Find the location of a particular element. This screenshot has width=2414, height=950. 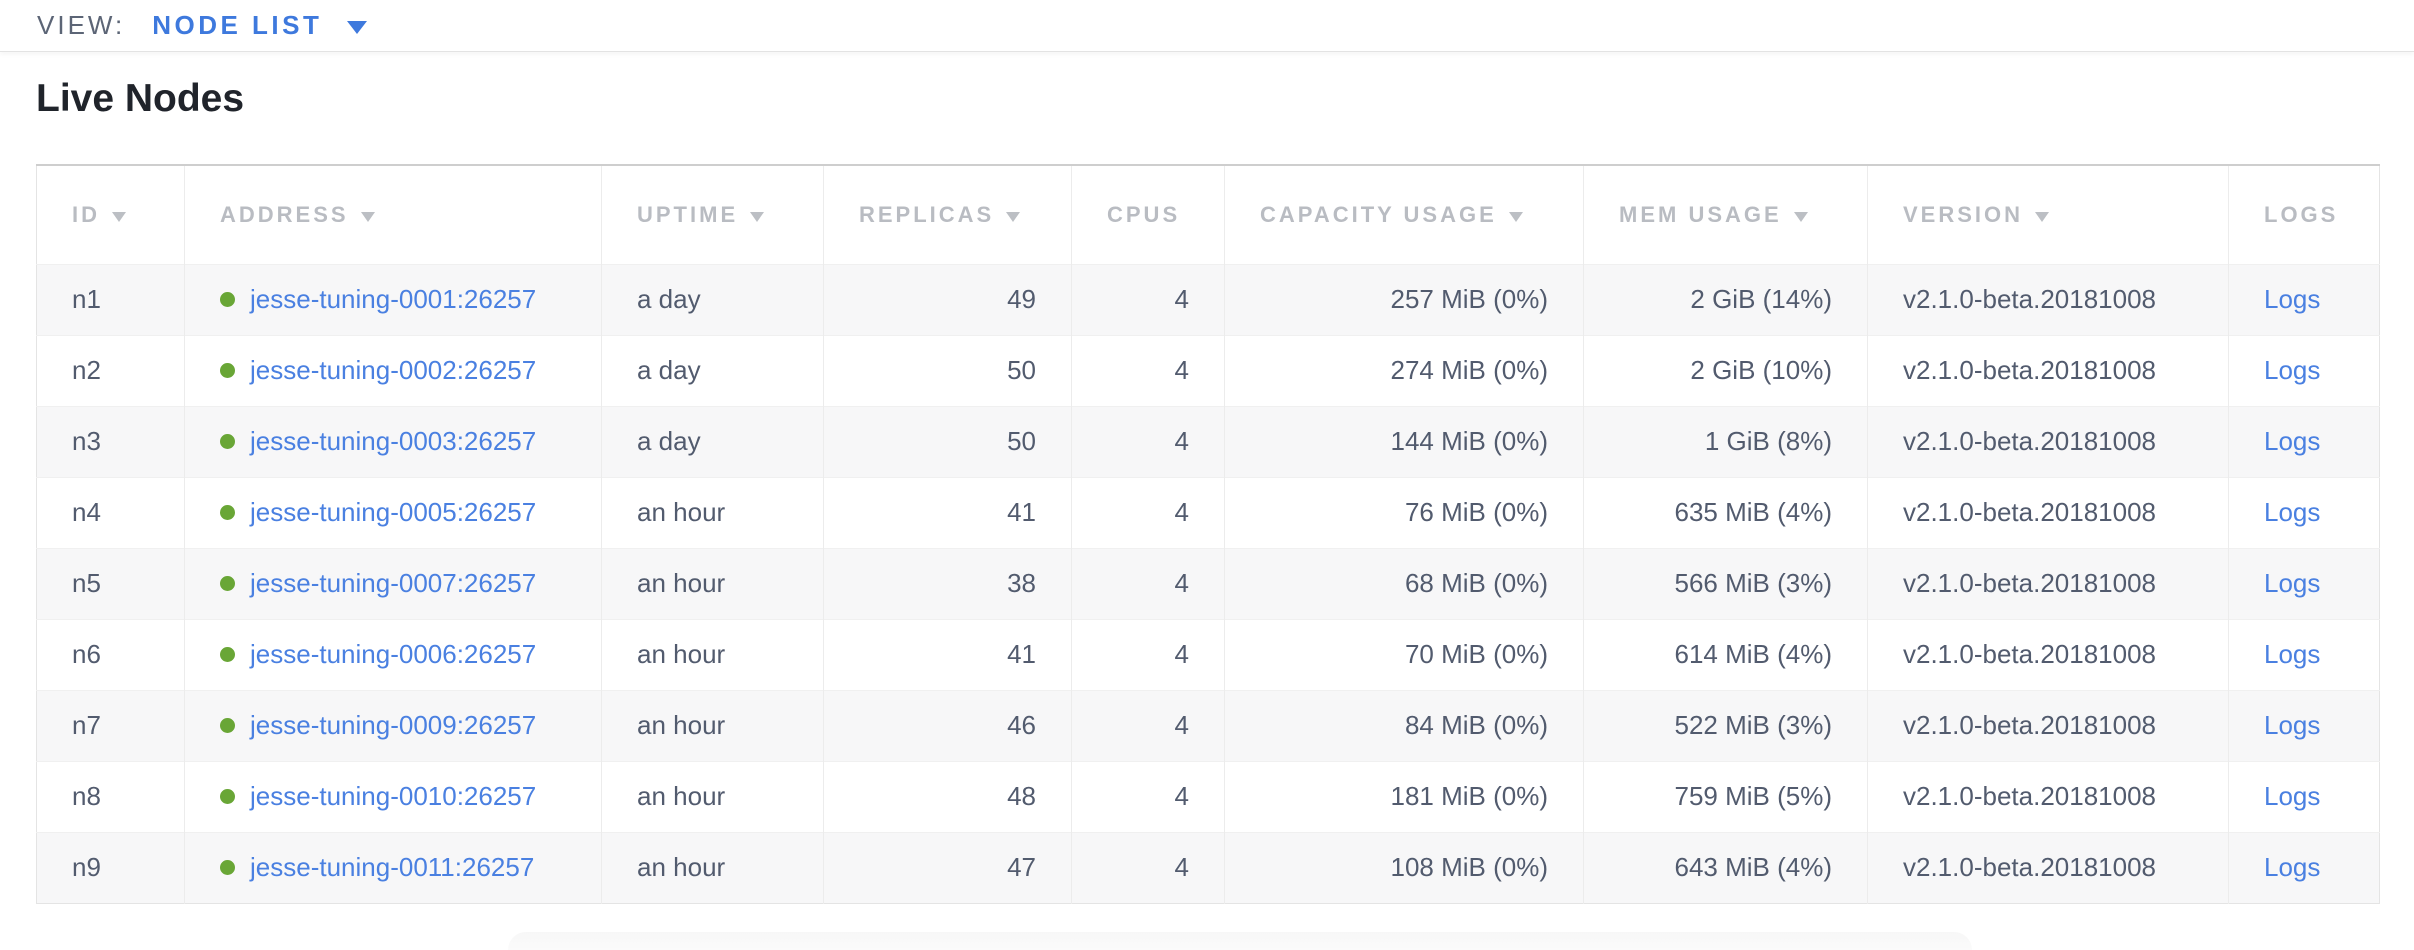

node-address-cell: jesse-tuning-0010:26257 is located at coordinates (393, 796).